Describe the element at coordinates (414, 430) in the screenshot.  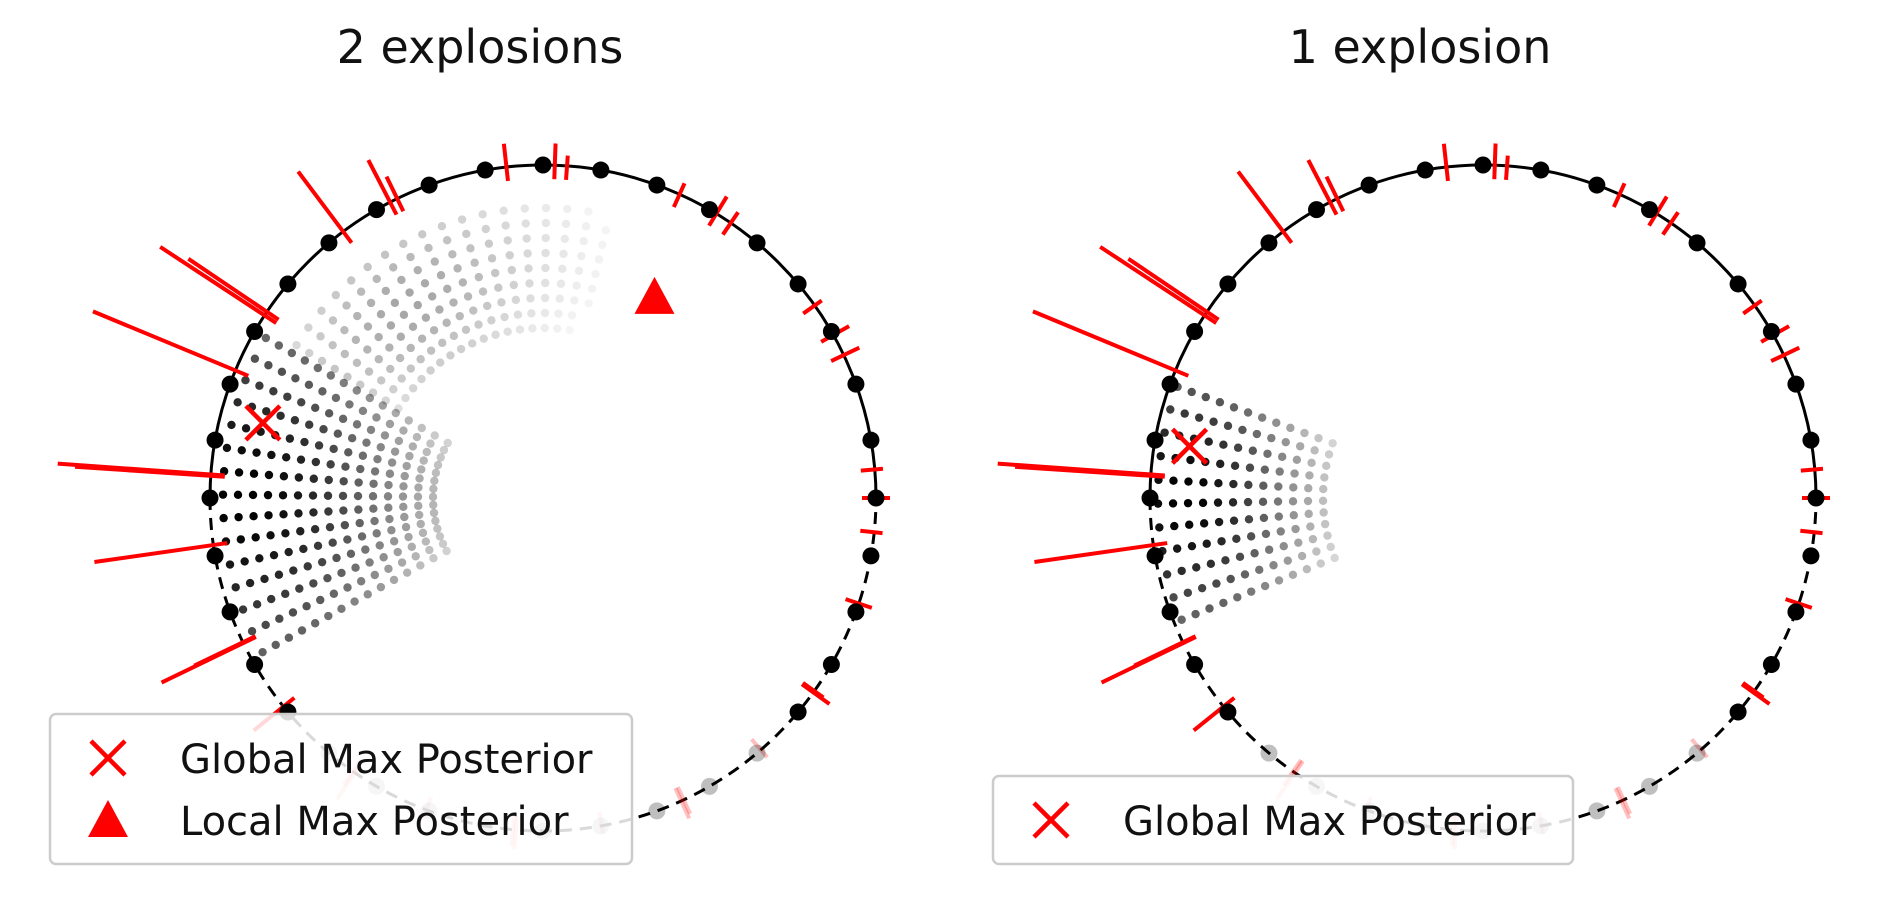
I see `posterior-samples` at that location.